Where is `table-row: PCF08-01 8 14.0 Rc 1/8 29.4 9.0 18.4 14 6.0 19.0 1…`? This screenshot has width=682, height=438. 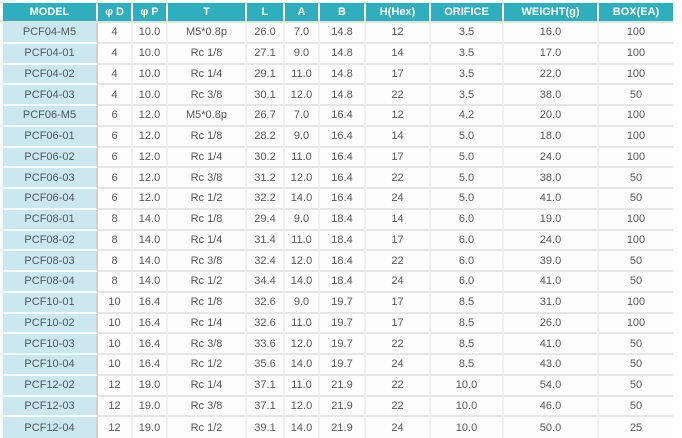
table-row: PCF08-01 8 14.0 Rc 1/8 29.4 9.0 18.4 14 6.0 19.0 1… is located at coordinates (338, 220).